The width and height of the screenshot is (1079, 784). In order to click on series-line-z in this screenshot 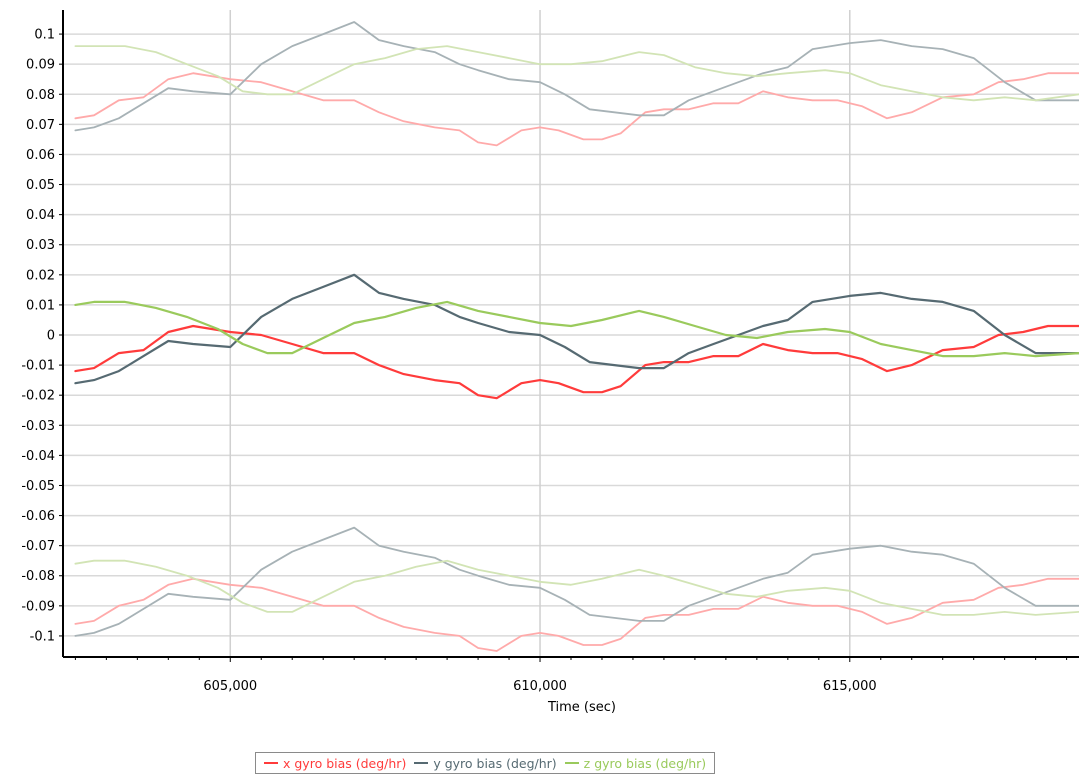, I will do `click(576, 329)`.